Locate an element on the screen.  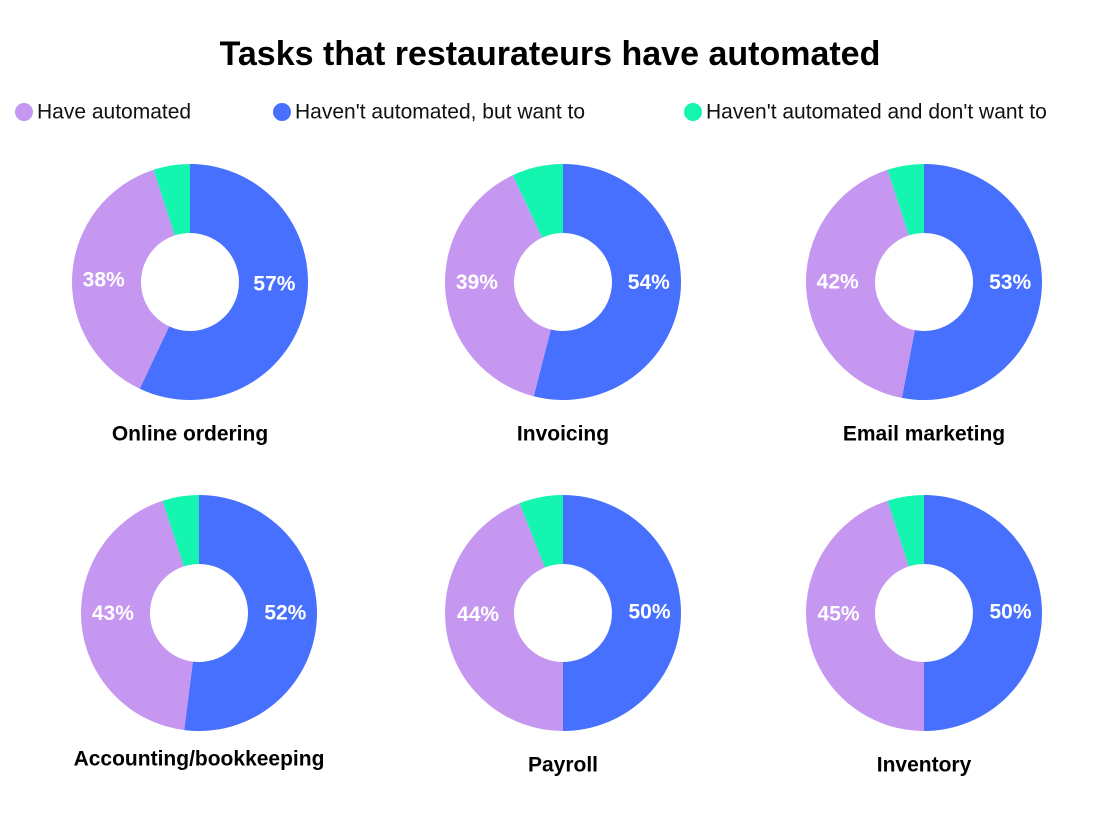
value-label: 57% is located at coordinates (274, 283).